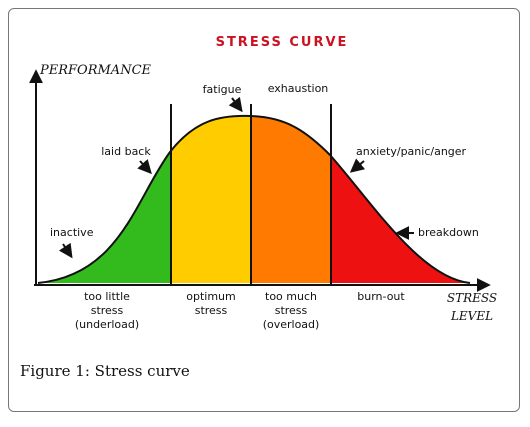  Describe the element at coordinates (448, 232) in the screenshot. I see `annotation-breakdown: breakdown` at that location.